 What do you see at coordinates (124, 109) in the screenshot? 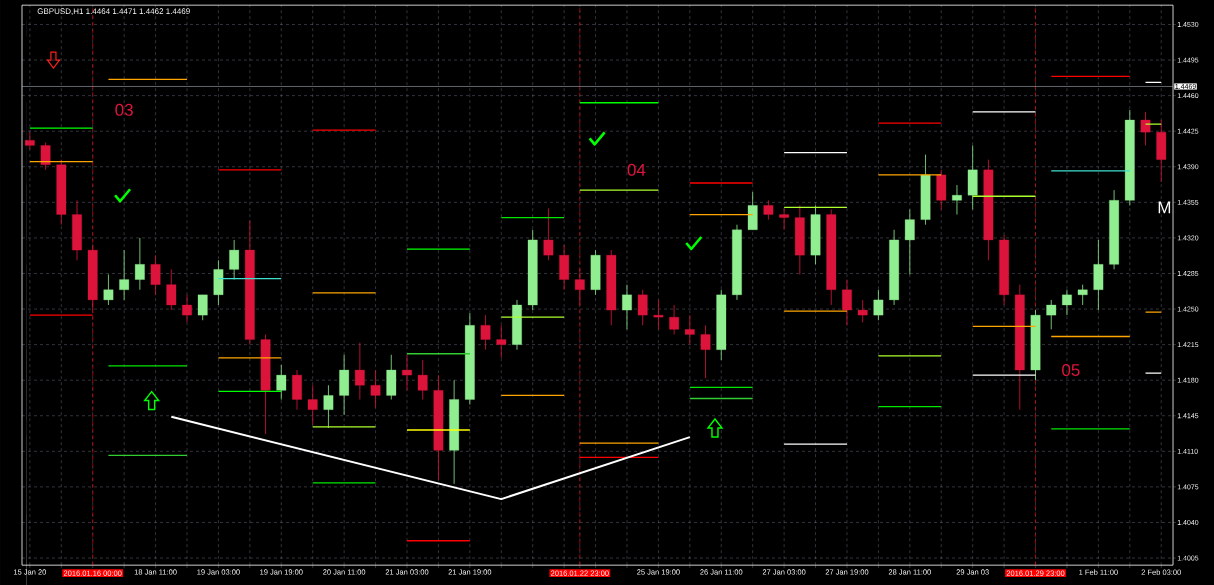
I see `annotation: 03` at bounding box center [124, 109].